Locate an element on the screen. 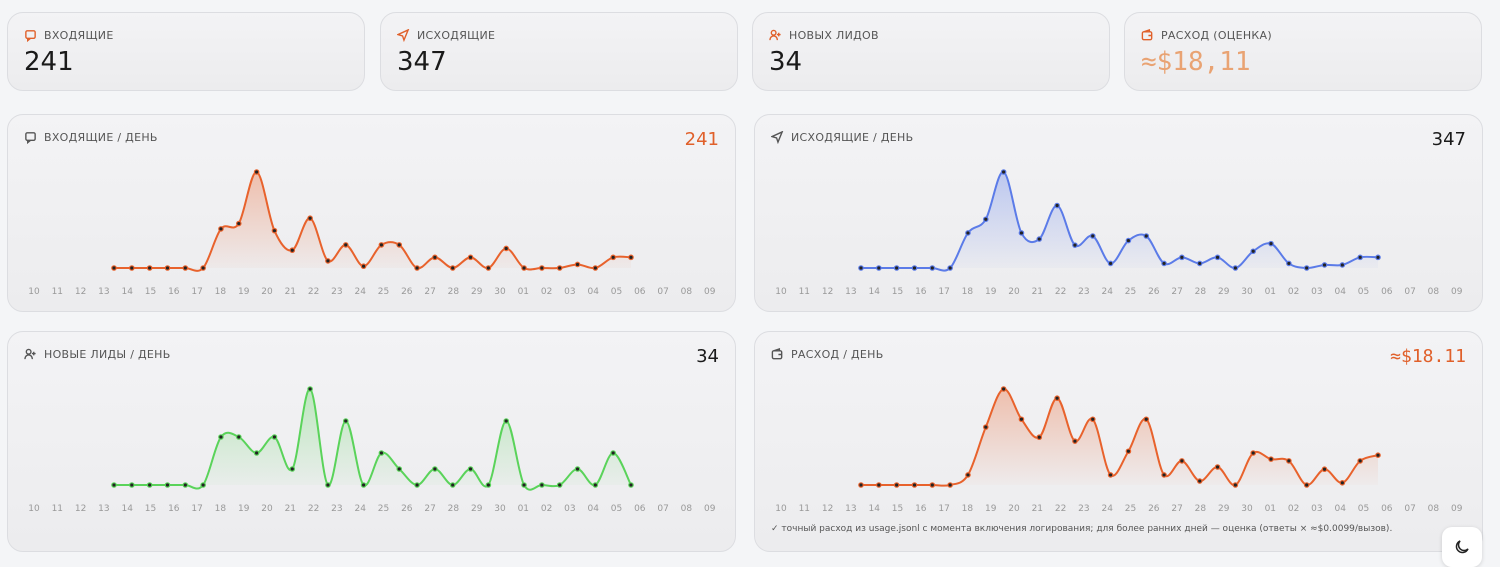 Image resolution: width=1500 pixels, height=567 pixels. chart-title-row: ИСХОДЯЩИЕ / ДЕНЬ is located at coordinates (842, 137).